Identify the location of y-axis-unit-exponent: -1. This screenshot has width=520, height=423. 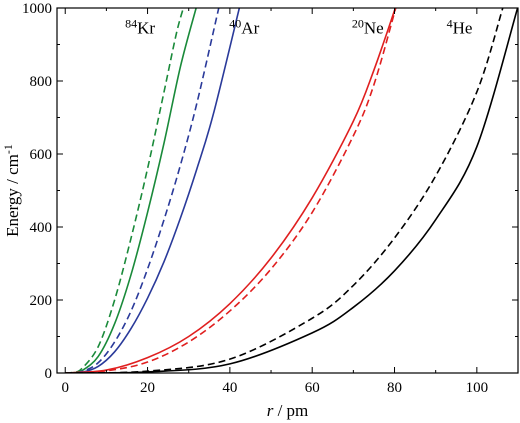
(8, 149).